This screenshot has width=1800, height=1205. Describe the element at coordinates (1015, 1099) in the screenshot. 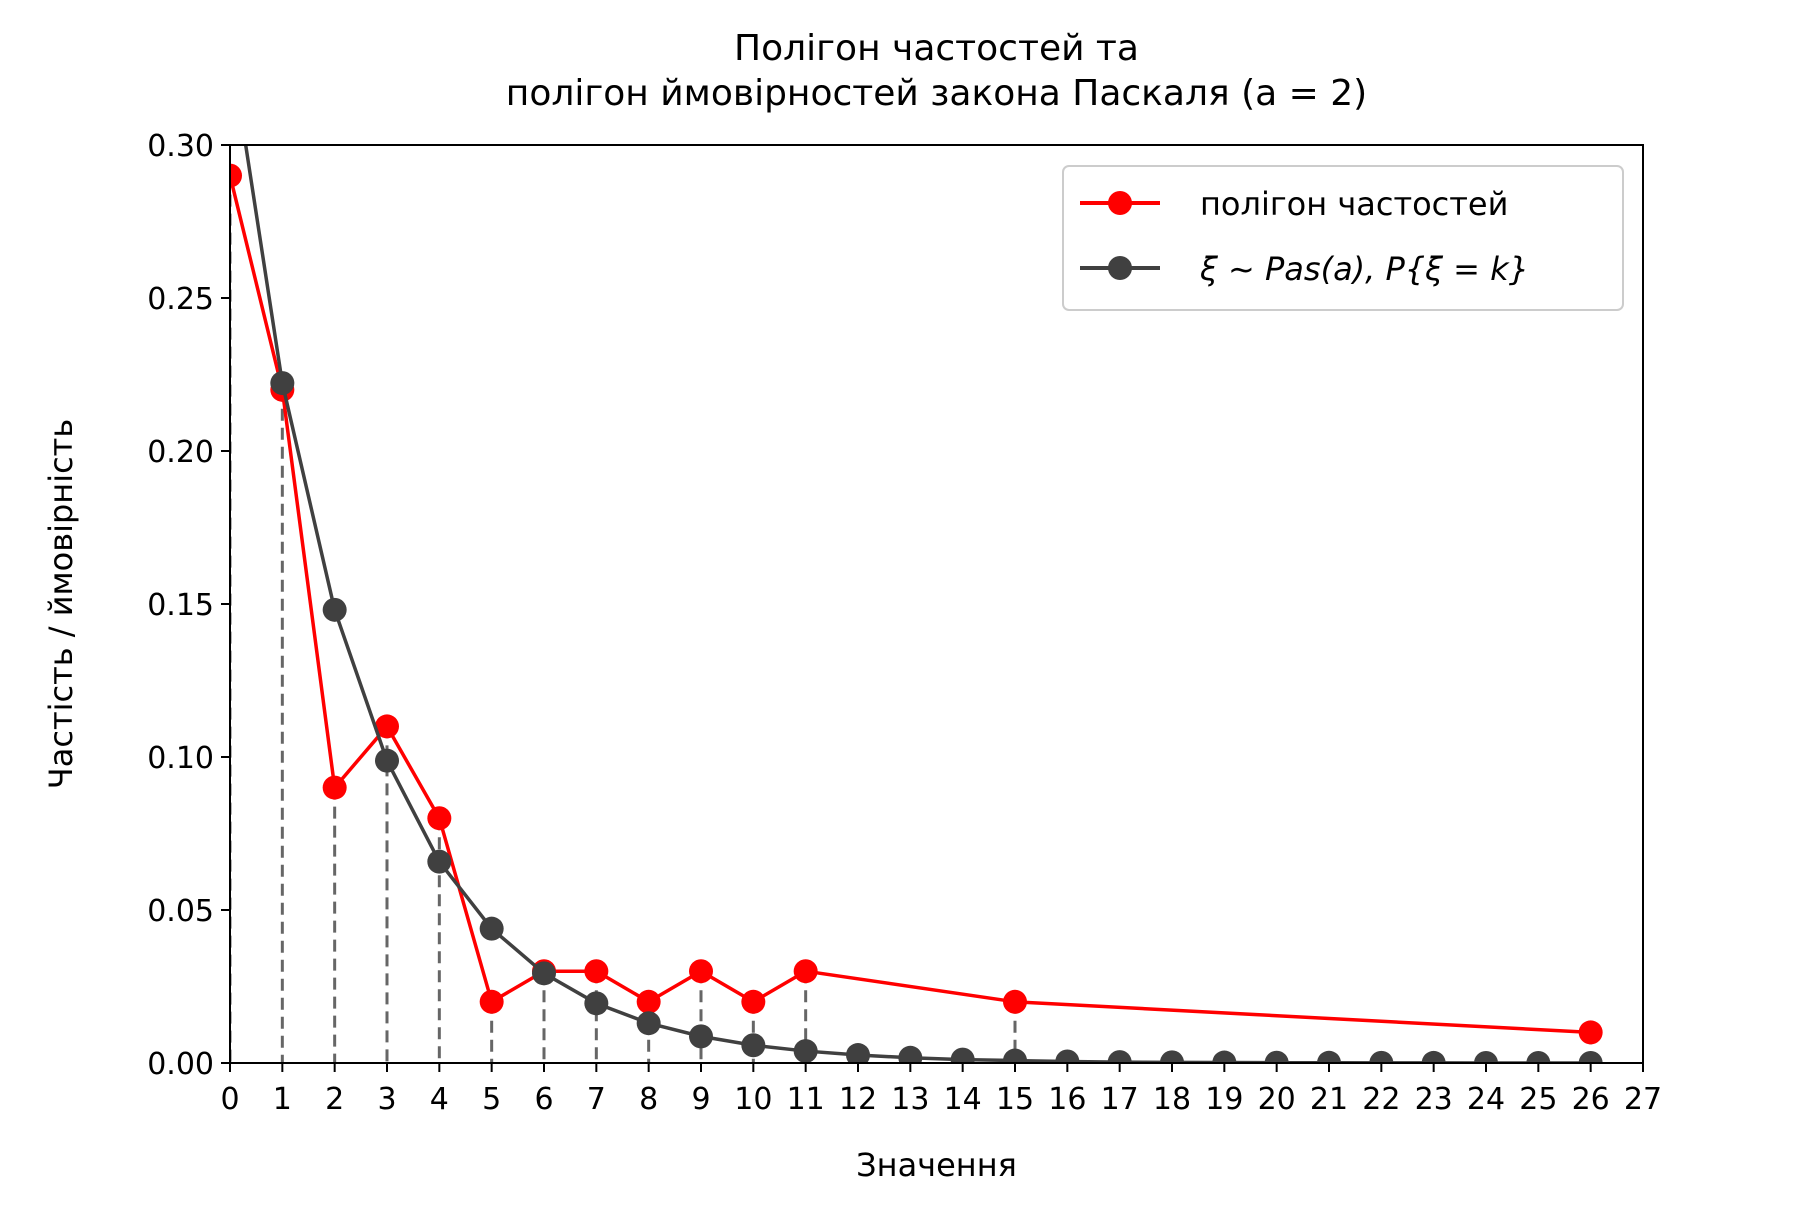

I see `x-tick-label: 15` at that location.